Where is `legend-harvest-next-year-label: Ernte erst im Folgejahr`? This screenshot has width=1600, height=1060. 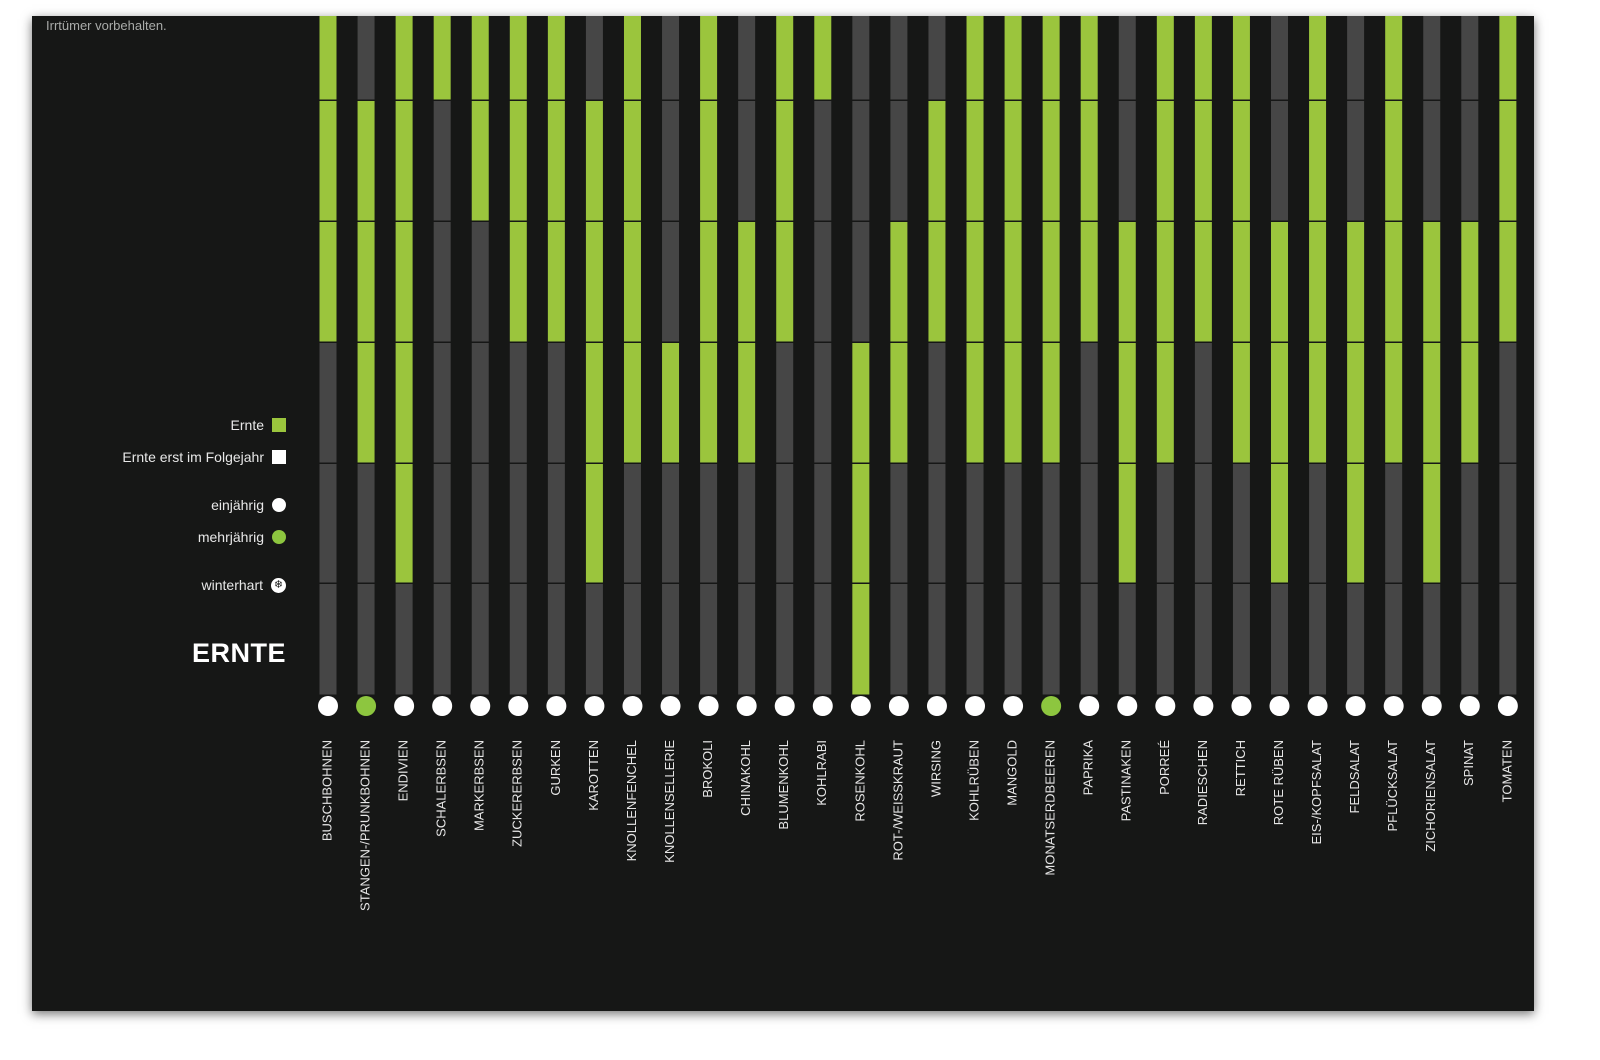
legend-harvest-next-year-label: Ernte erst im Folgejahr is located at coordinates (193, 457).